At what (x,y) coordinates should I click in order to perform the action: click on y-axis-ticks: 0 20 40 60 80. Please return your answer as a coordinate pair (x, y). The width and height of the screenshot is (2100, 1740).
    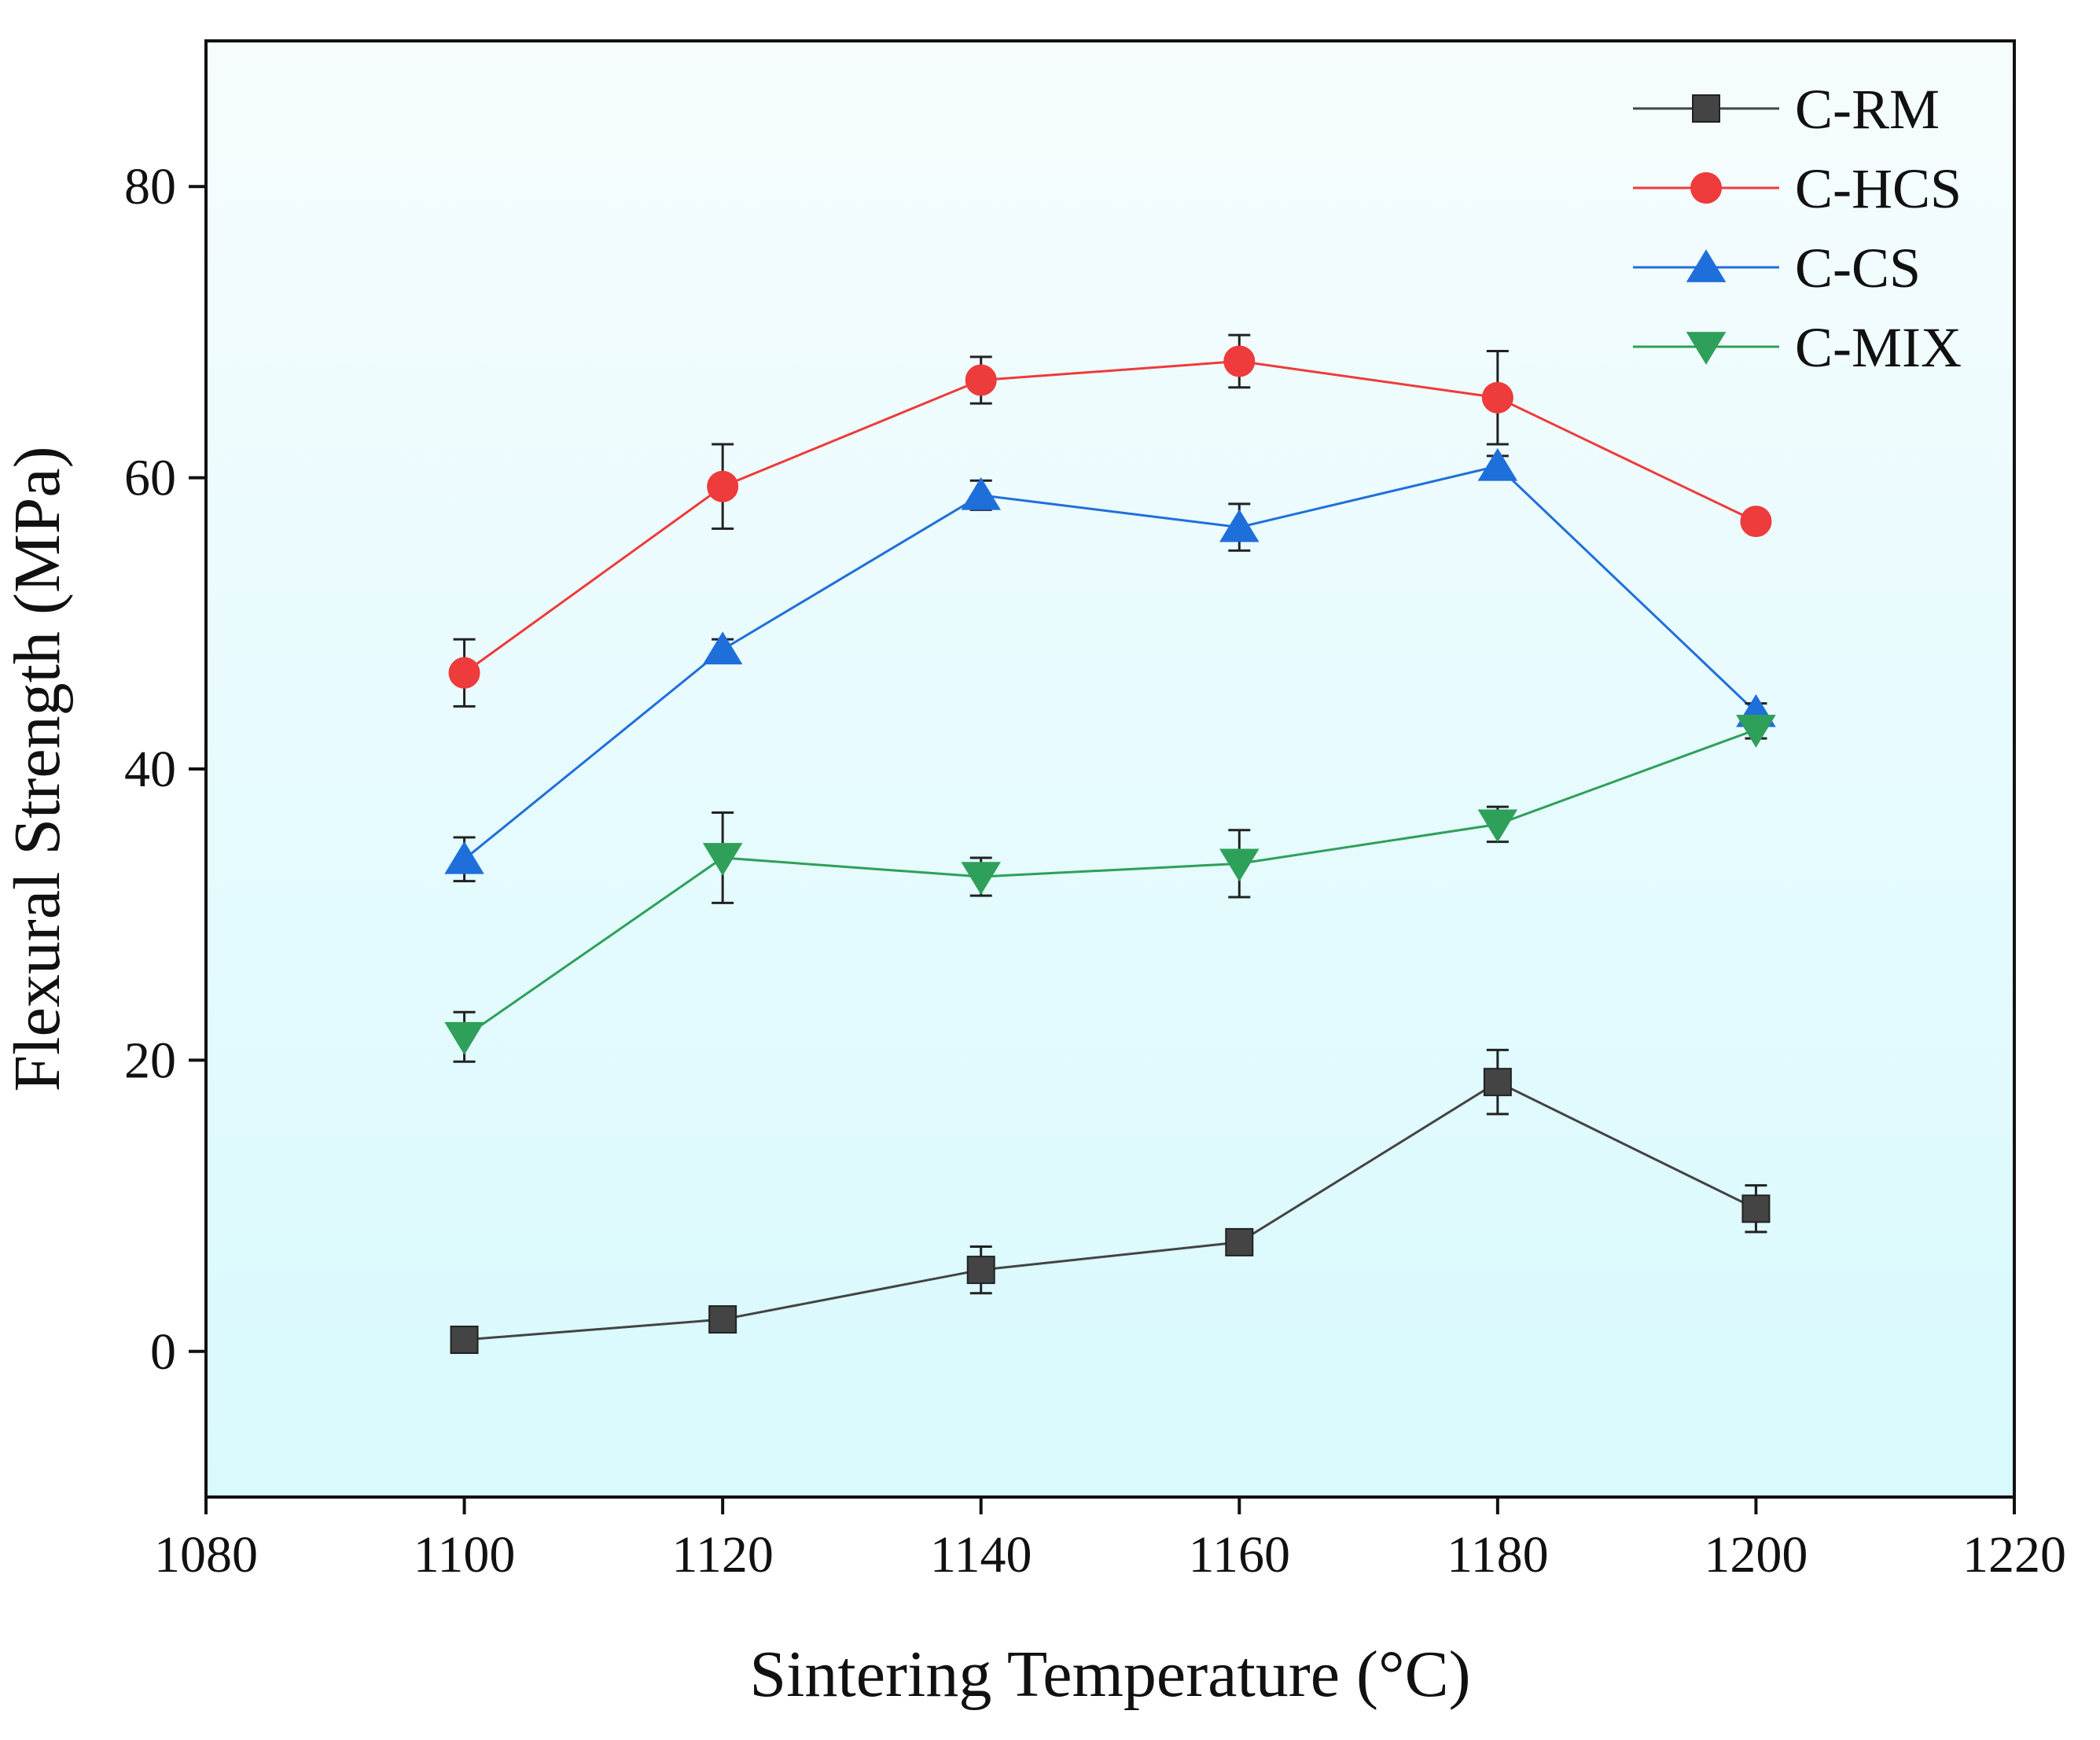
    Looking at the image, I should click on (165, 769).